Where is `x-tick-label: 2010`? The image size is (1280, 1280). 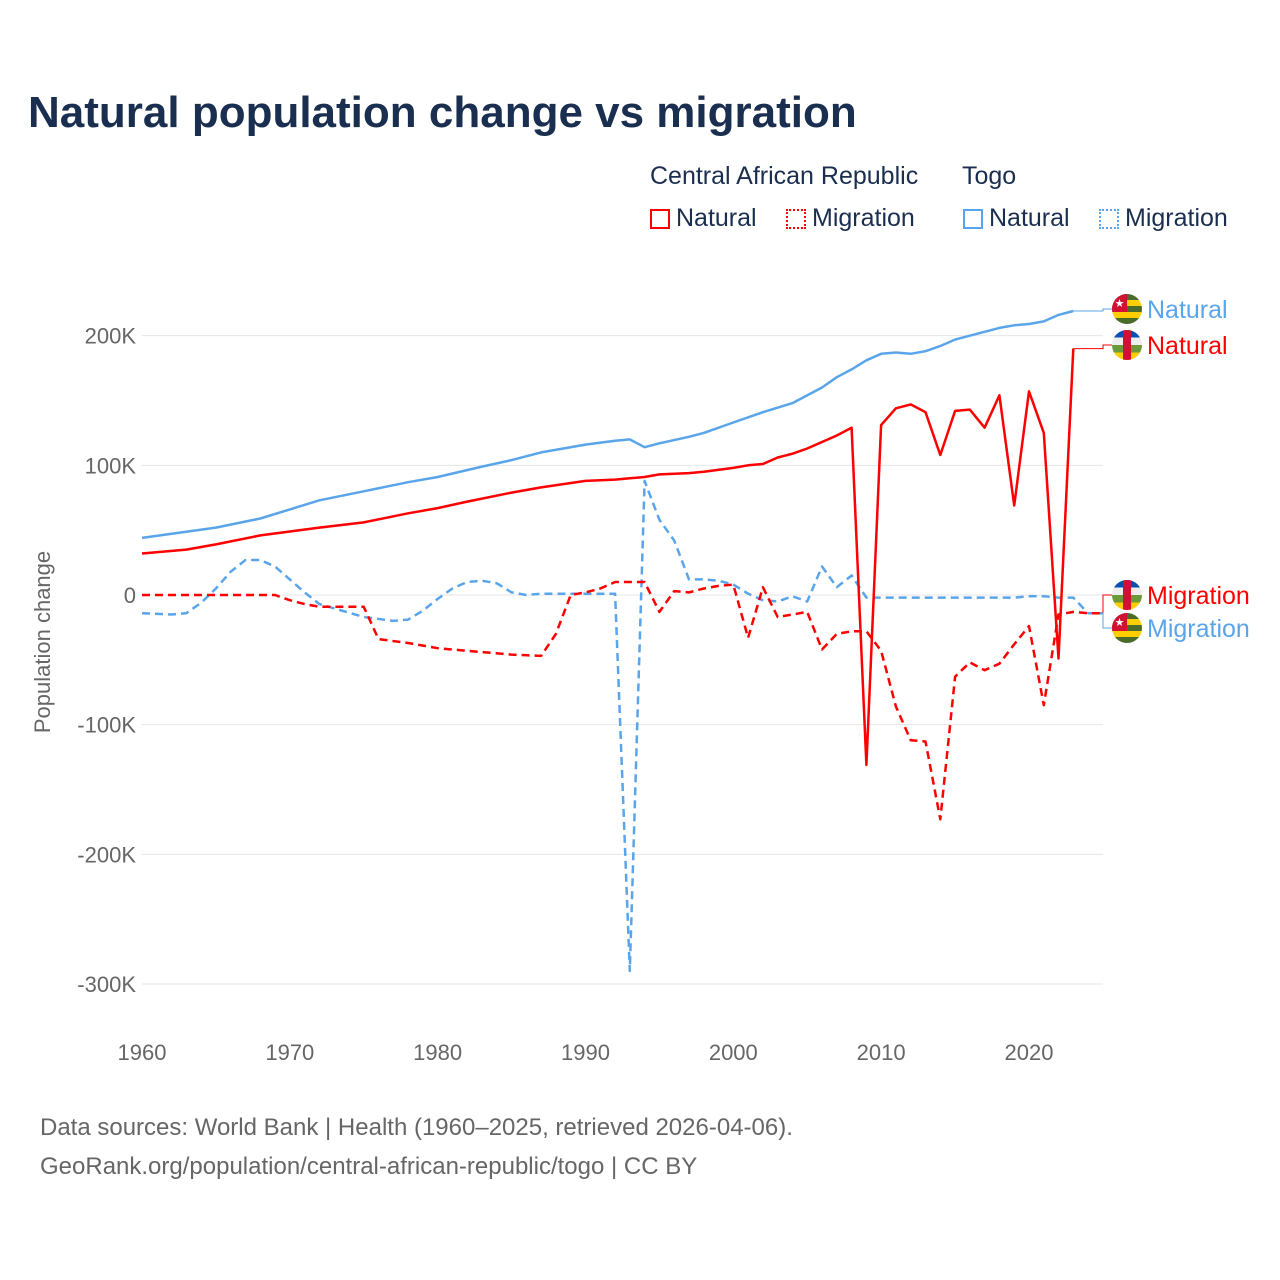
x-tick-label: 2010 is located at coordinates (881, 1052).